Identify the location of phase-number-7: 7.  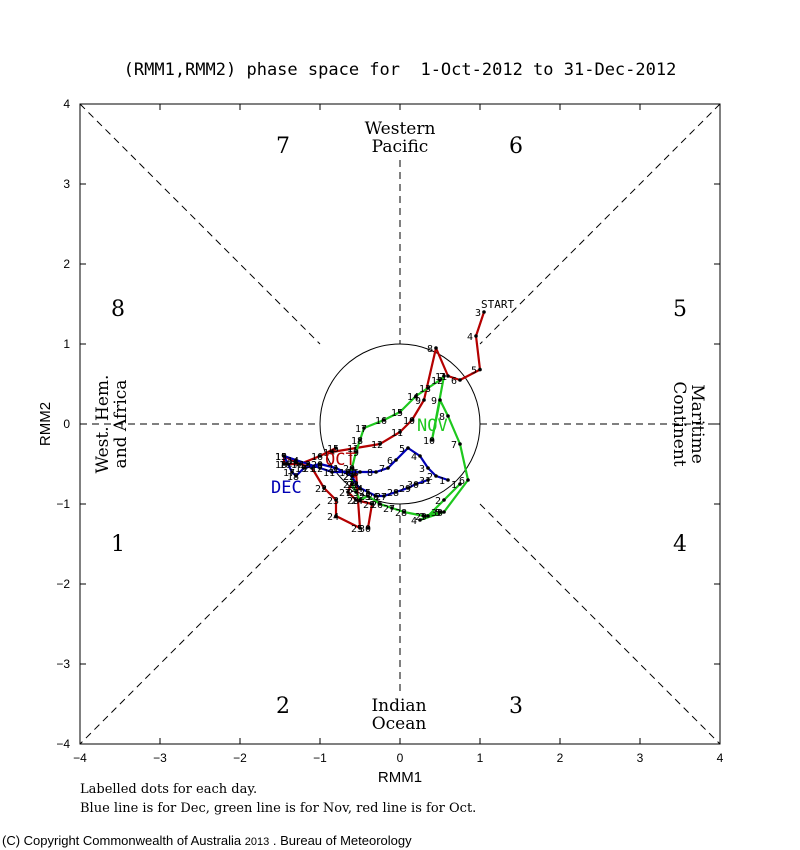
(283, 146).